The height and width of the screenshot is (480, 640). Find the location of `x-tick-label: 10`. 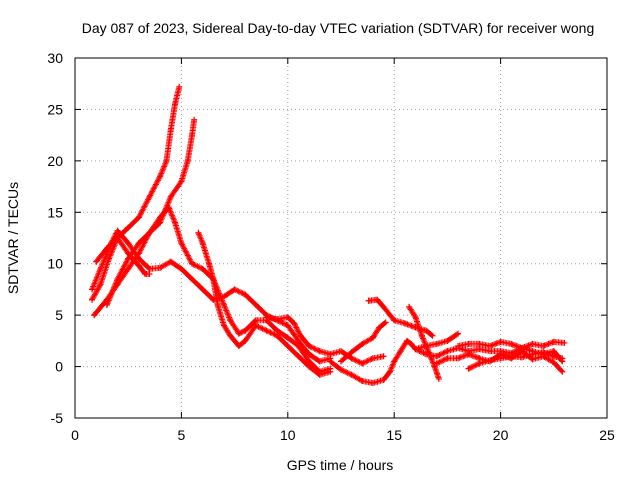

x-tick-label: 10 is located at coordinates (288, 435).